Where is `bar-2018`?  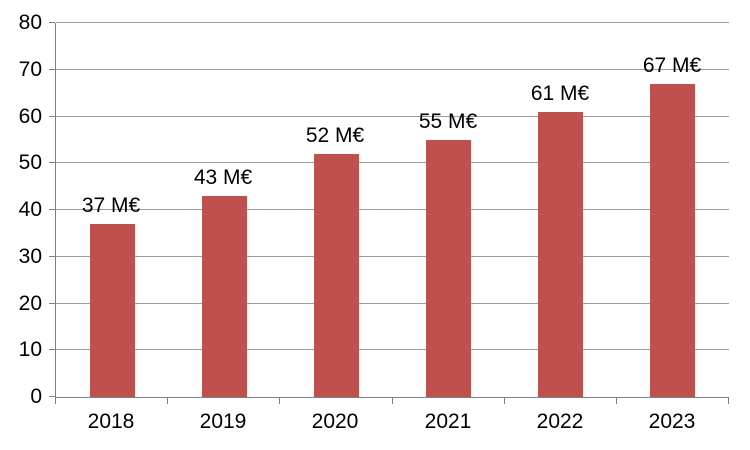
bar-2018 is located at coordinates (112, 310).